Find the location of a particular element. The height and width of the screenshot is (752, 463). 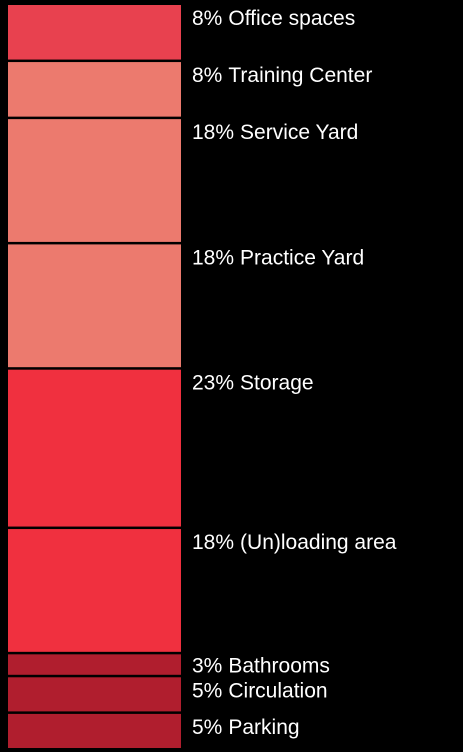

value-label: 3% is located at coordinates (207, 665).